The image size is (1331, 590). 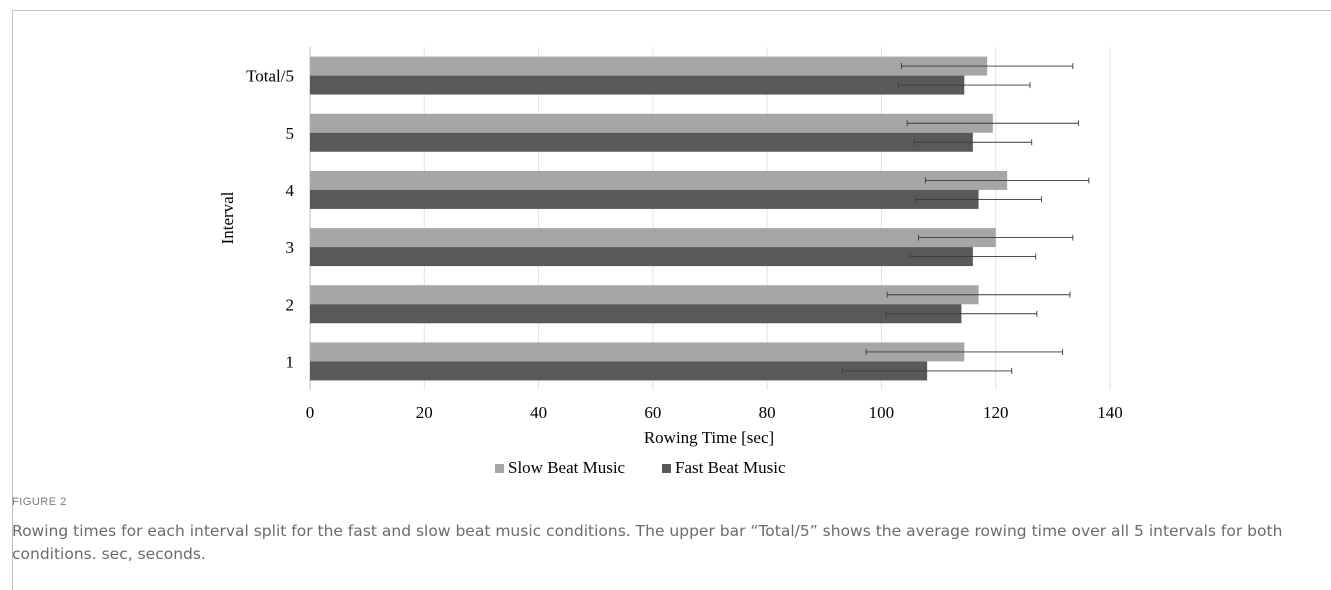 What do you see at coordinates (1110, 412) in the screenshot?
I see `x-tick-label: 140` at bounding box center [1110, 412].